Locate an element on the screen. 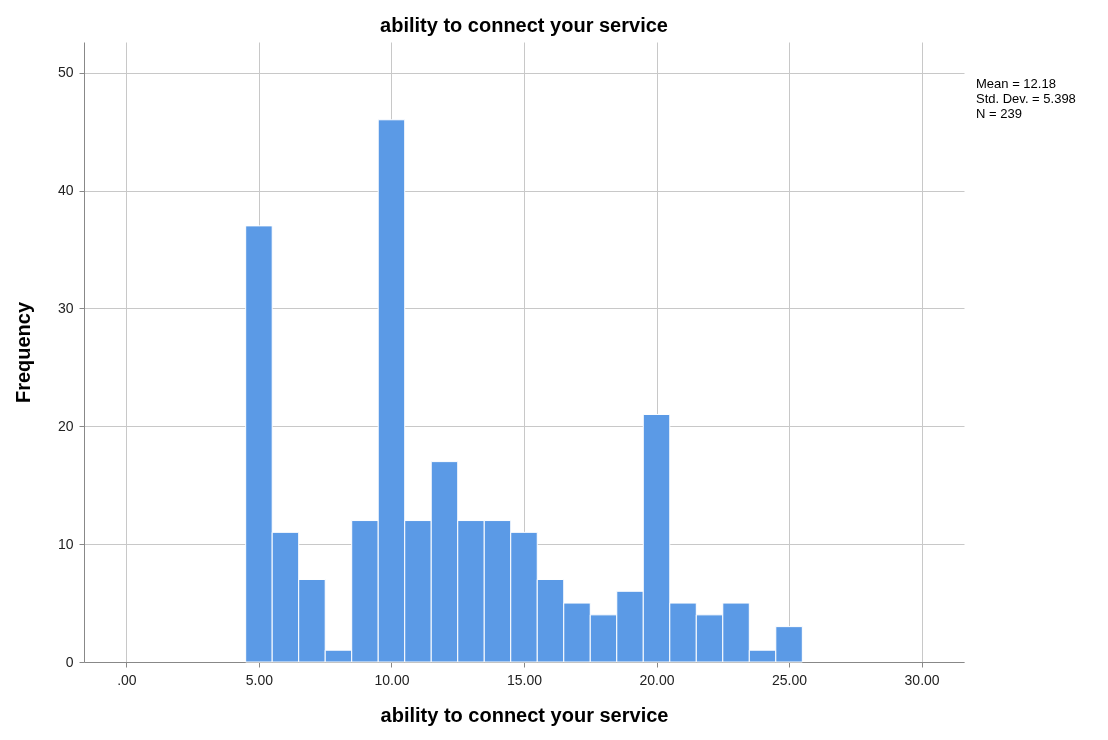 The height and width of the screenshot is (740, 1108). y-tick-label: 0 is located at coordinates (69, 661).